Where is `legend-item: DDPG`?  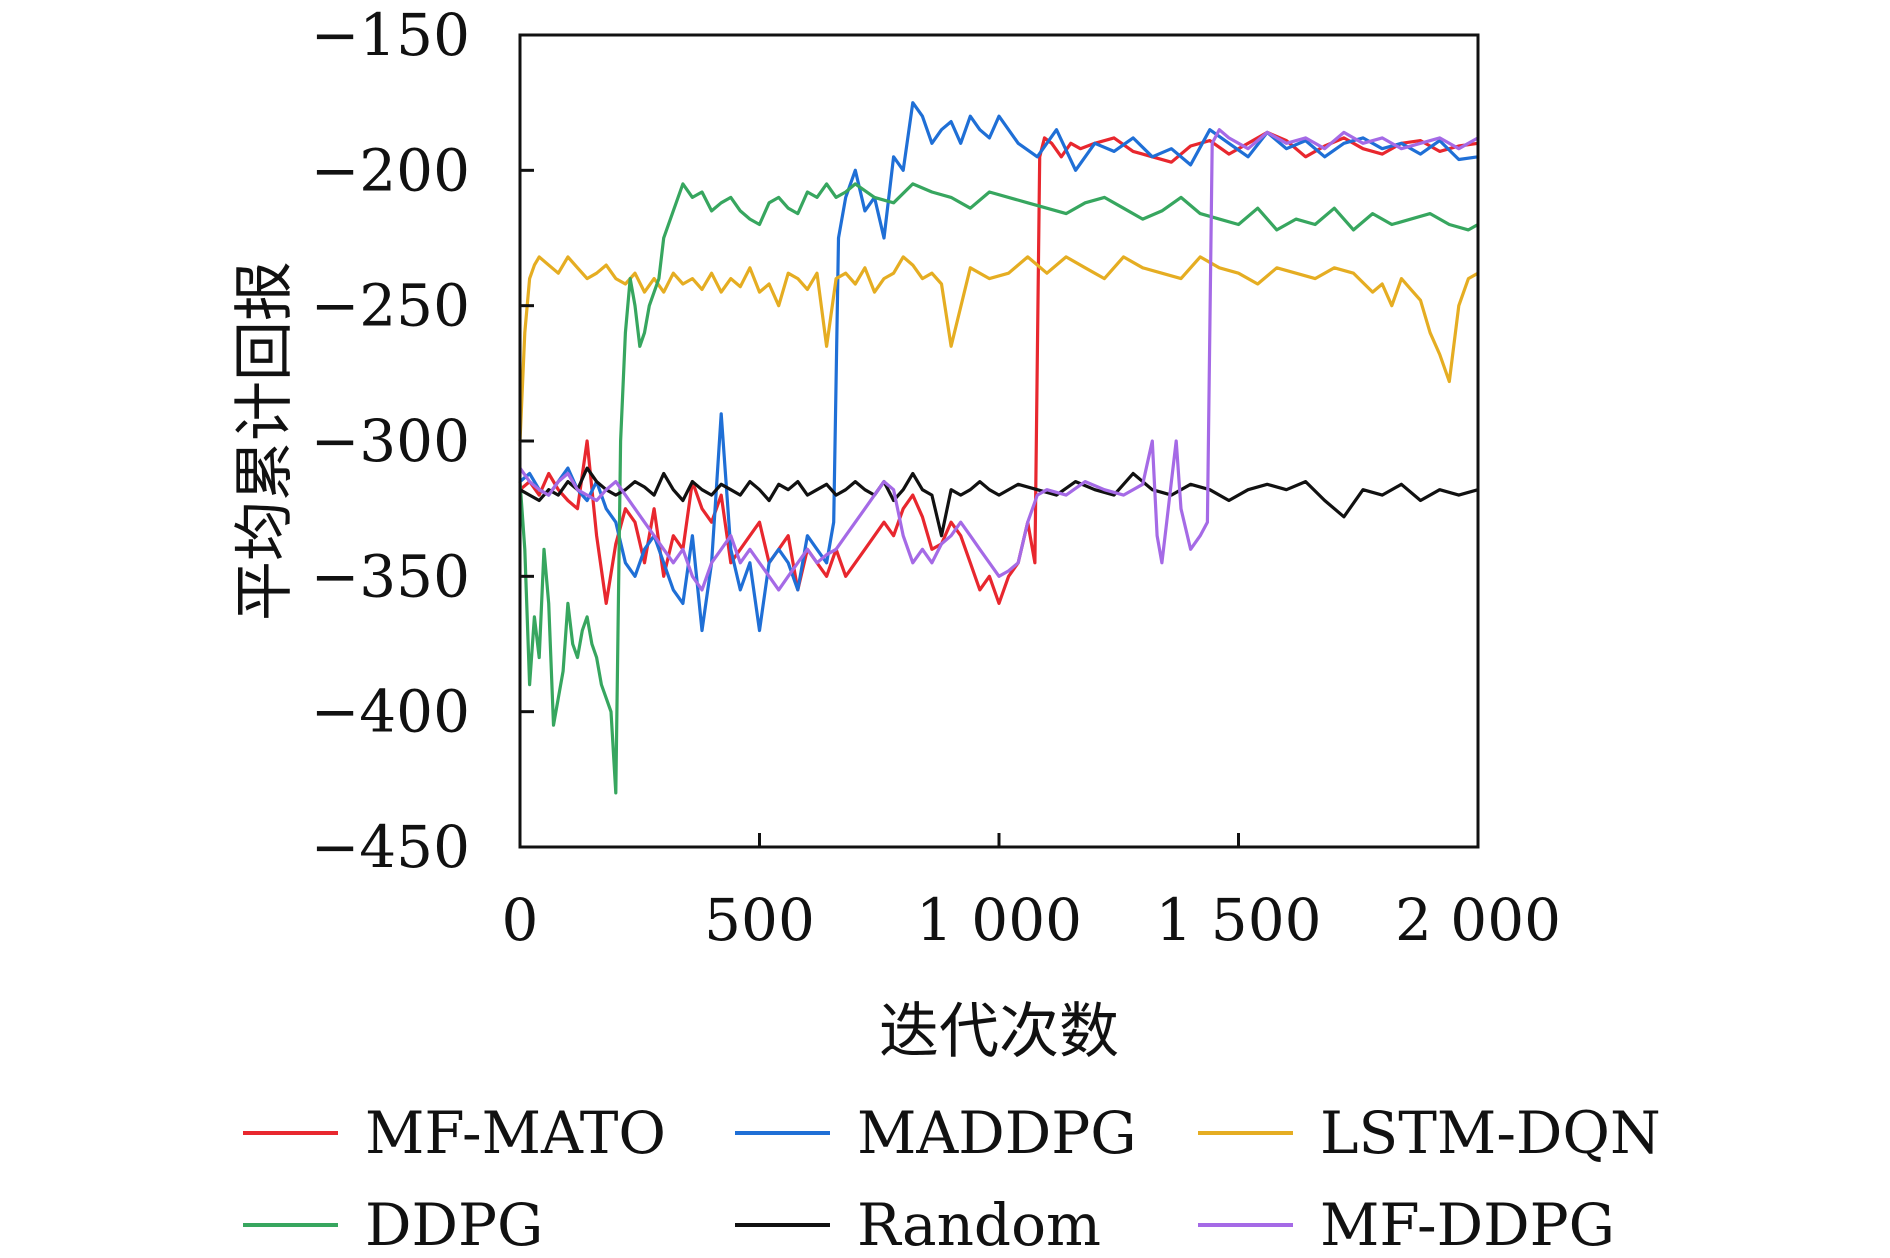
legend-item: DDPG is located at coordinates (393, 1224).